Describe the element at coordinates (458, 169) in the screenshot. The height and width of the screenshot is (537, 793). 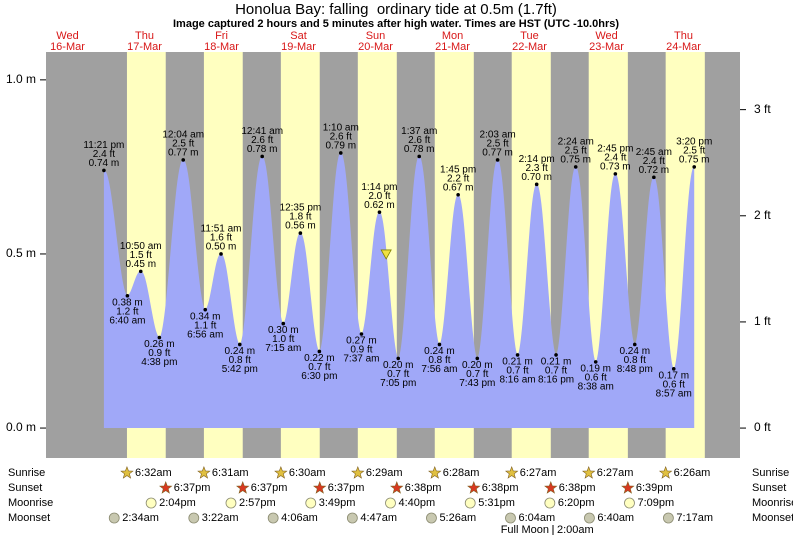
I see `extreme-label: 1:45 pm` at that location.